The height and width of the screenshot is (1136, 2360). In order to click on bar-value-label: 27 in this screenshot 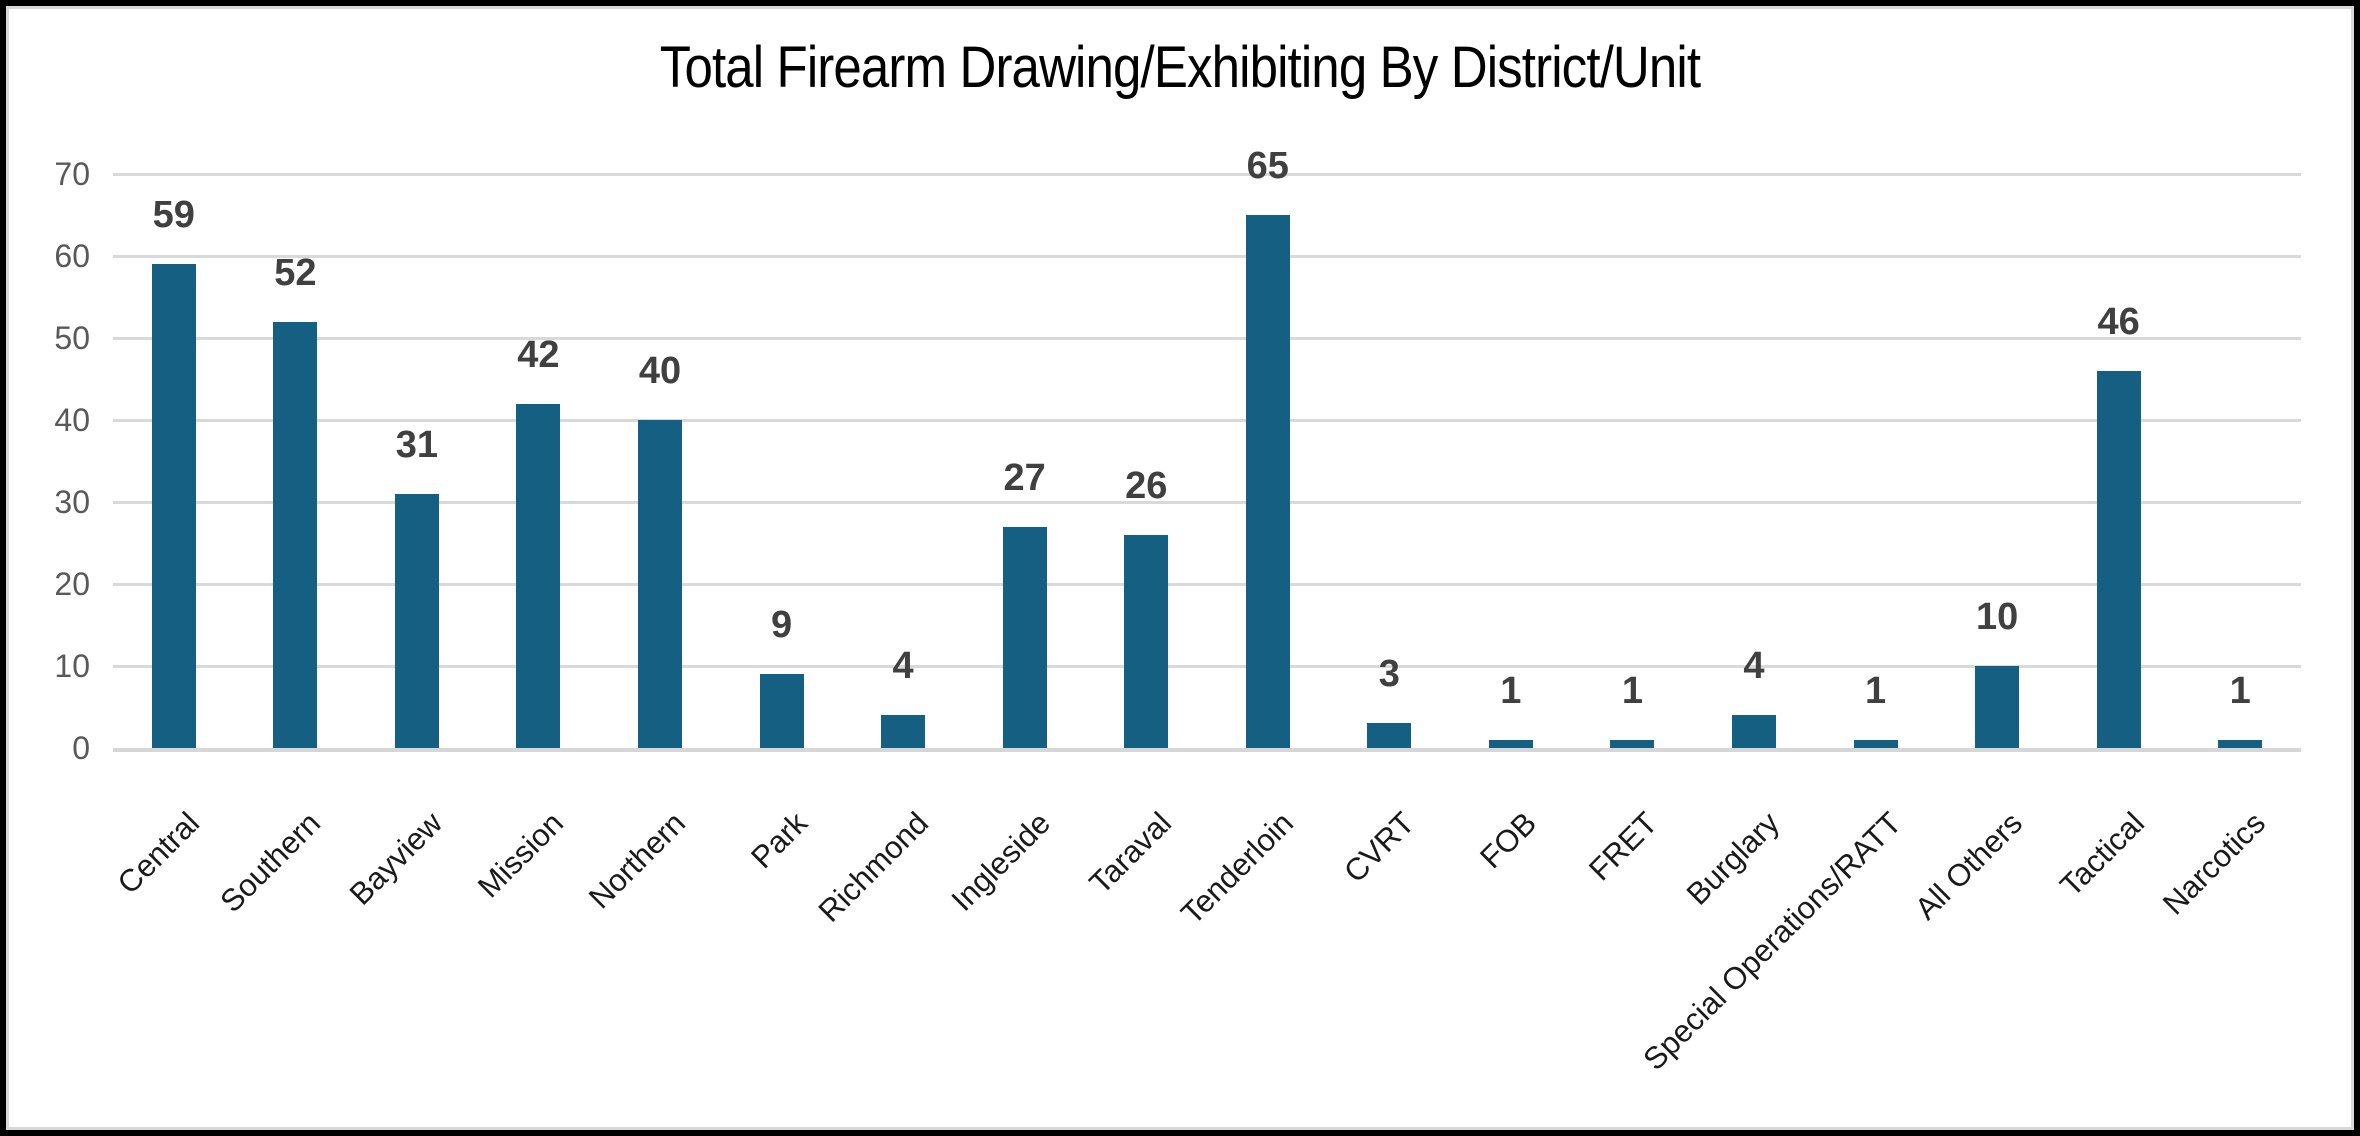, I will do `click(1024, 478)`.